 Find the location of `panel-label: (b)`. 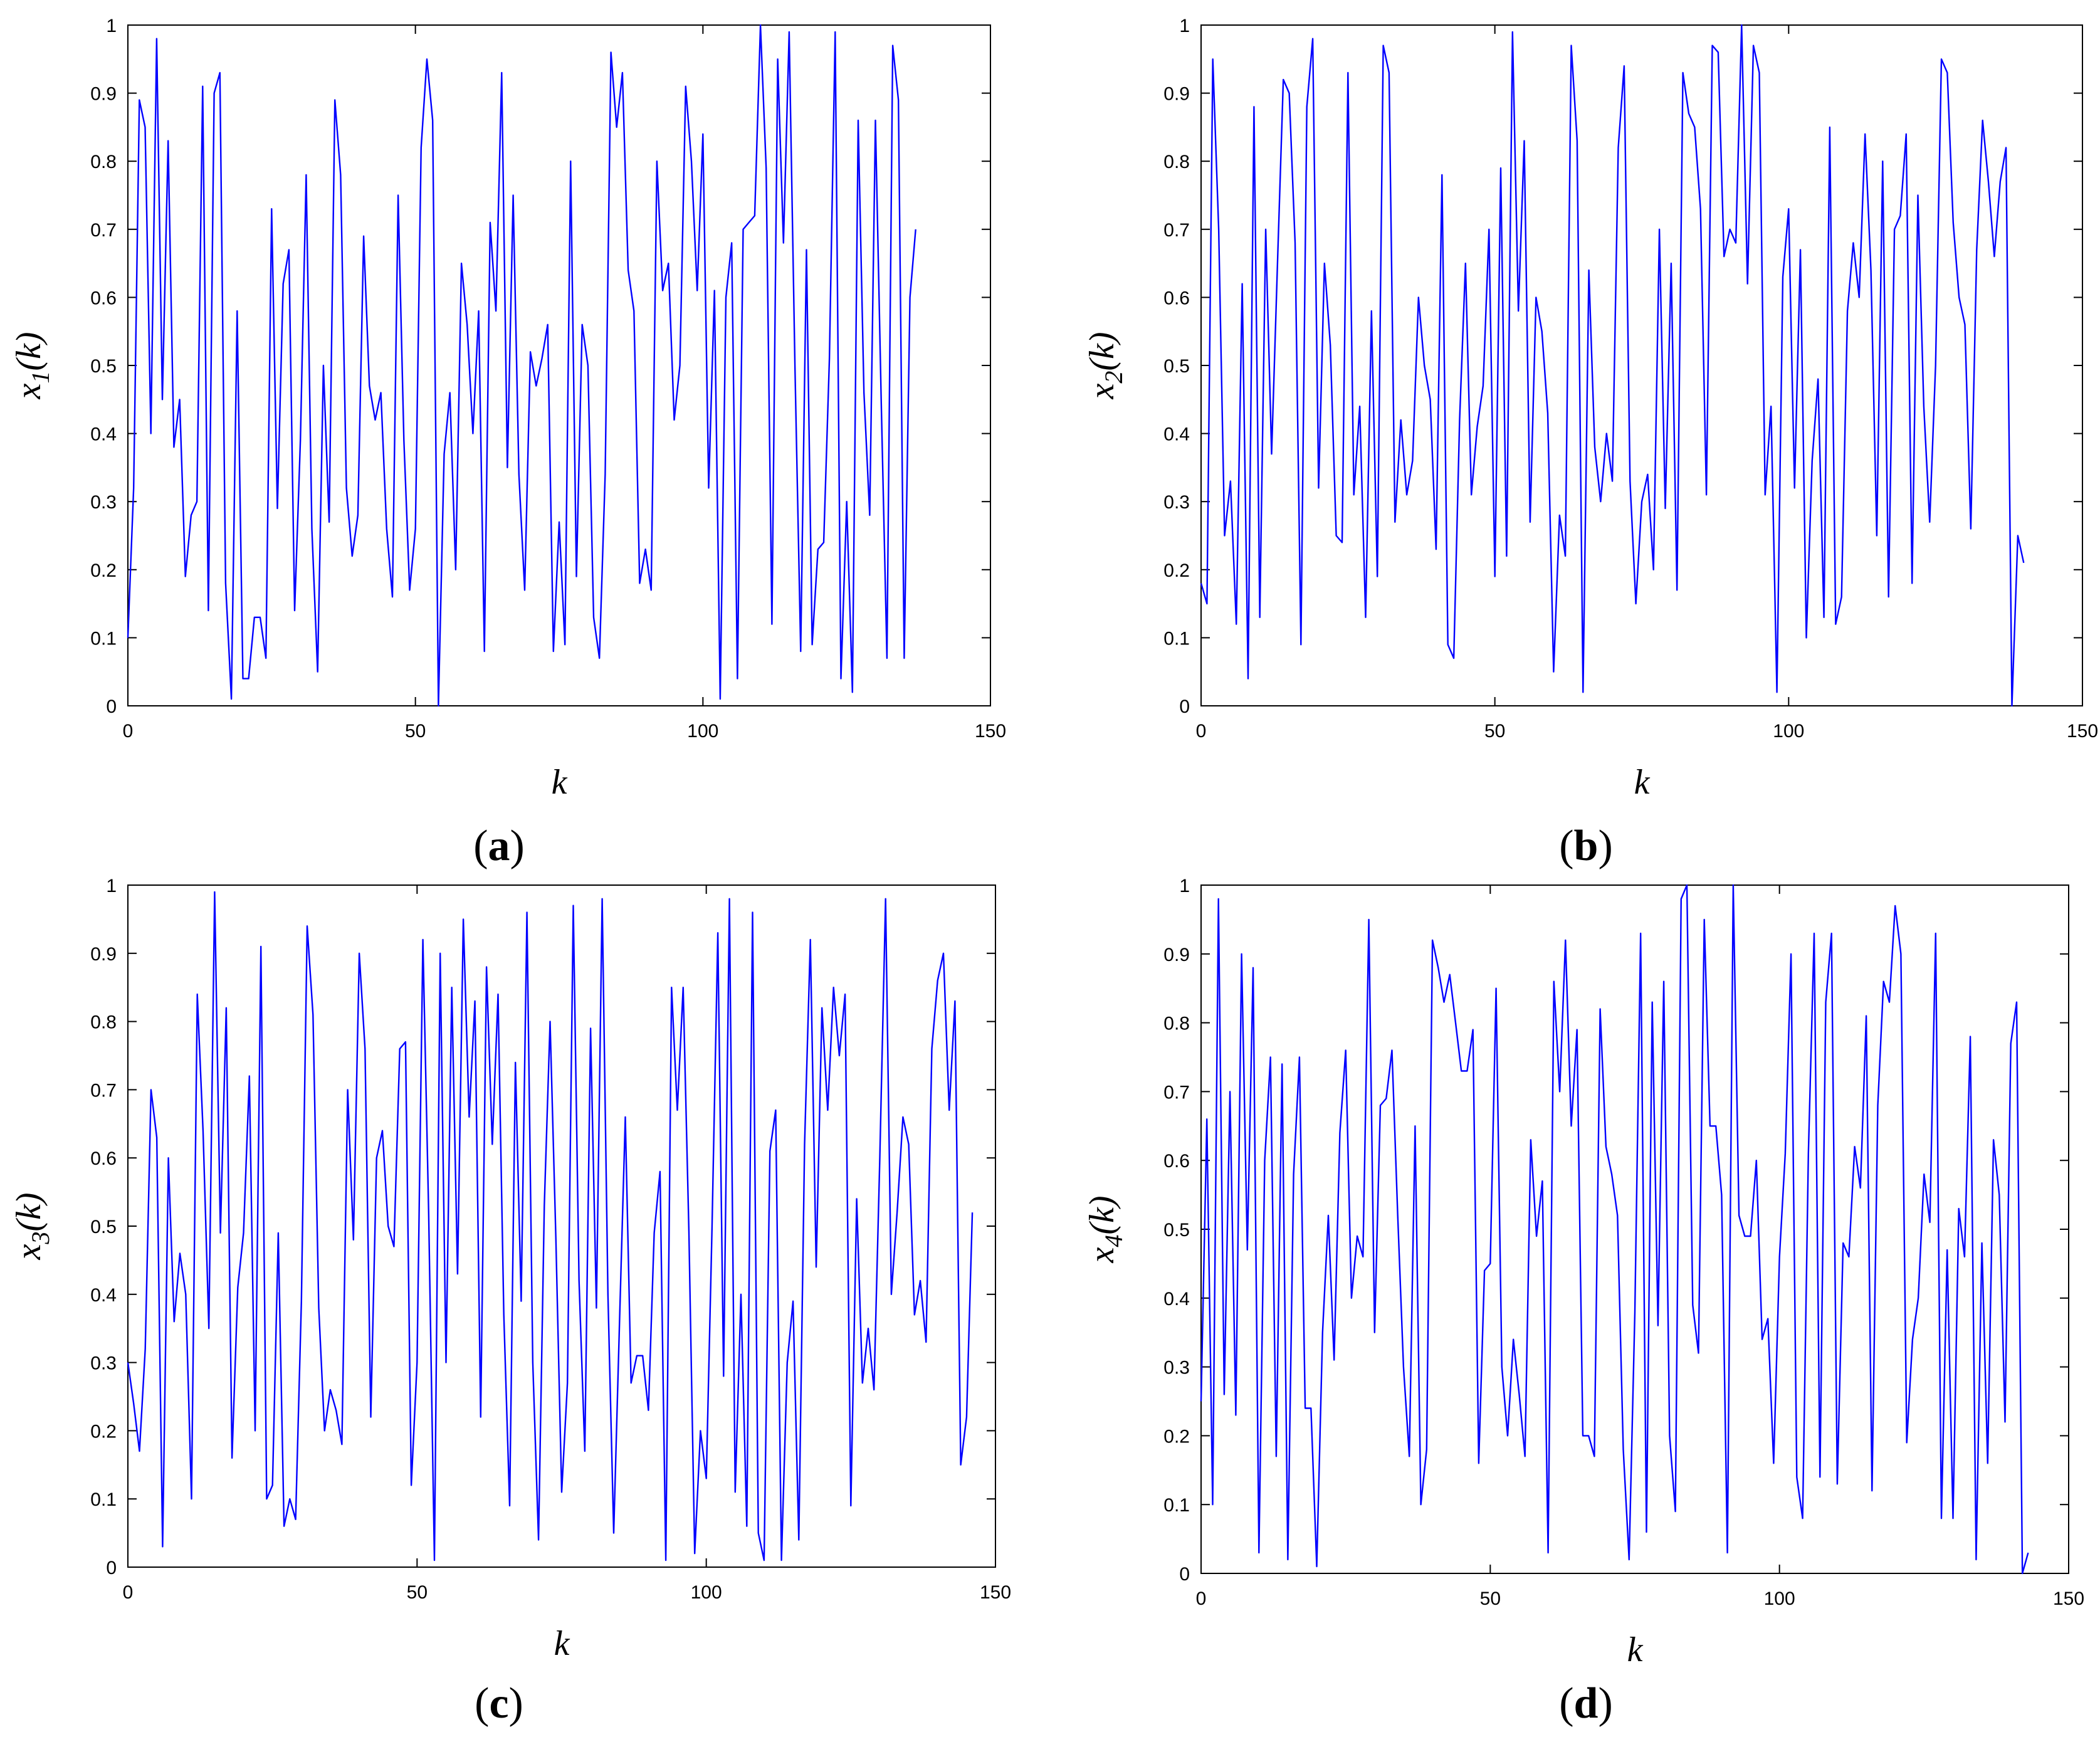

panel-label: (b) is located at coordinates (1586, 846).